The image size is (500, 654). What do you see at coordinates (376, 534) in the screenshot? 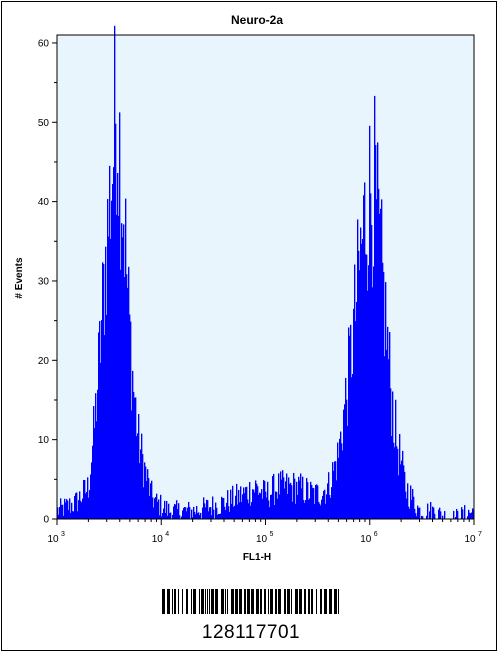
I see `x-tick-exponent: 6` at bounding box center [376, 534].